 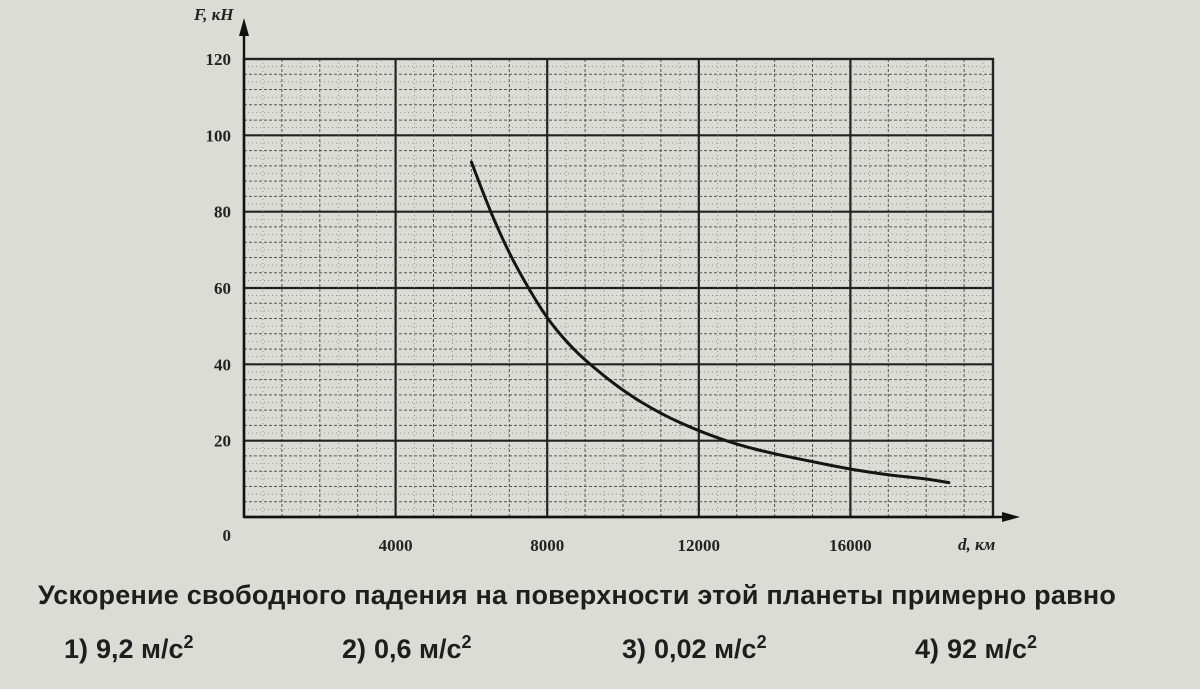 What do you see at coordinates (1011, 517) in the screenshot?
I see `x-axis-arrow` at bounding box center [1011, 517].